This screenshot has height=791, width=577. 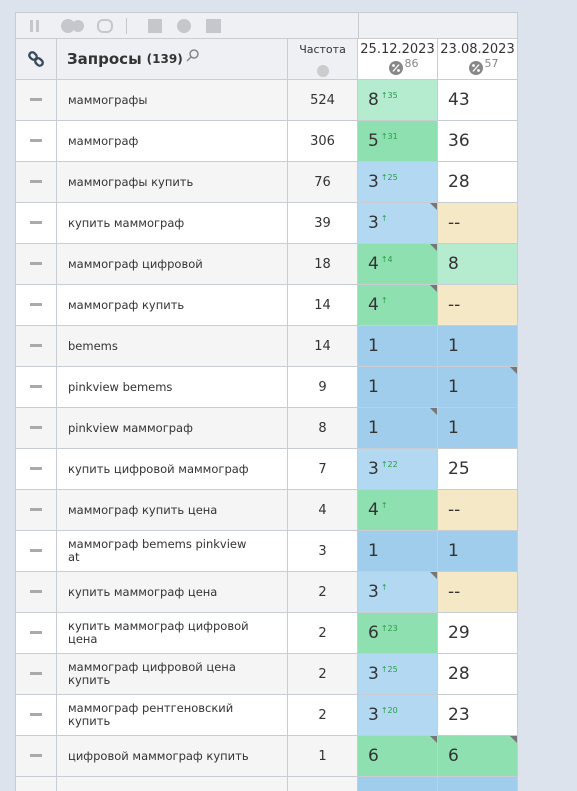 I want to click on position-change: ↑25, so click(x=389, y=669).